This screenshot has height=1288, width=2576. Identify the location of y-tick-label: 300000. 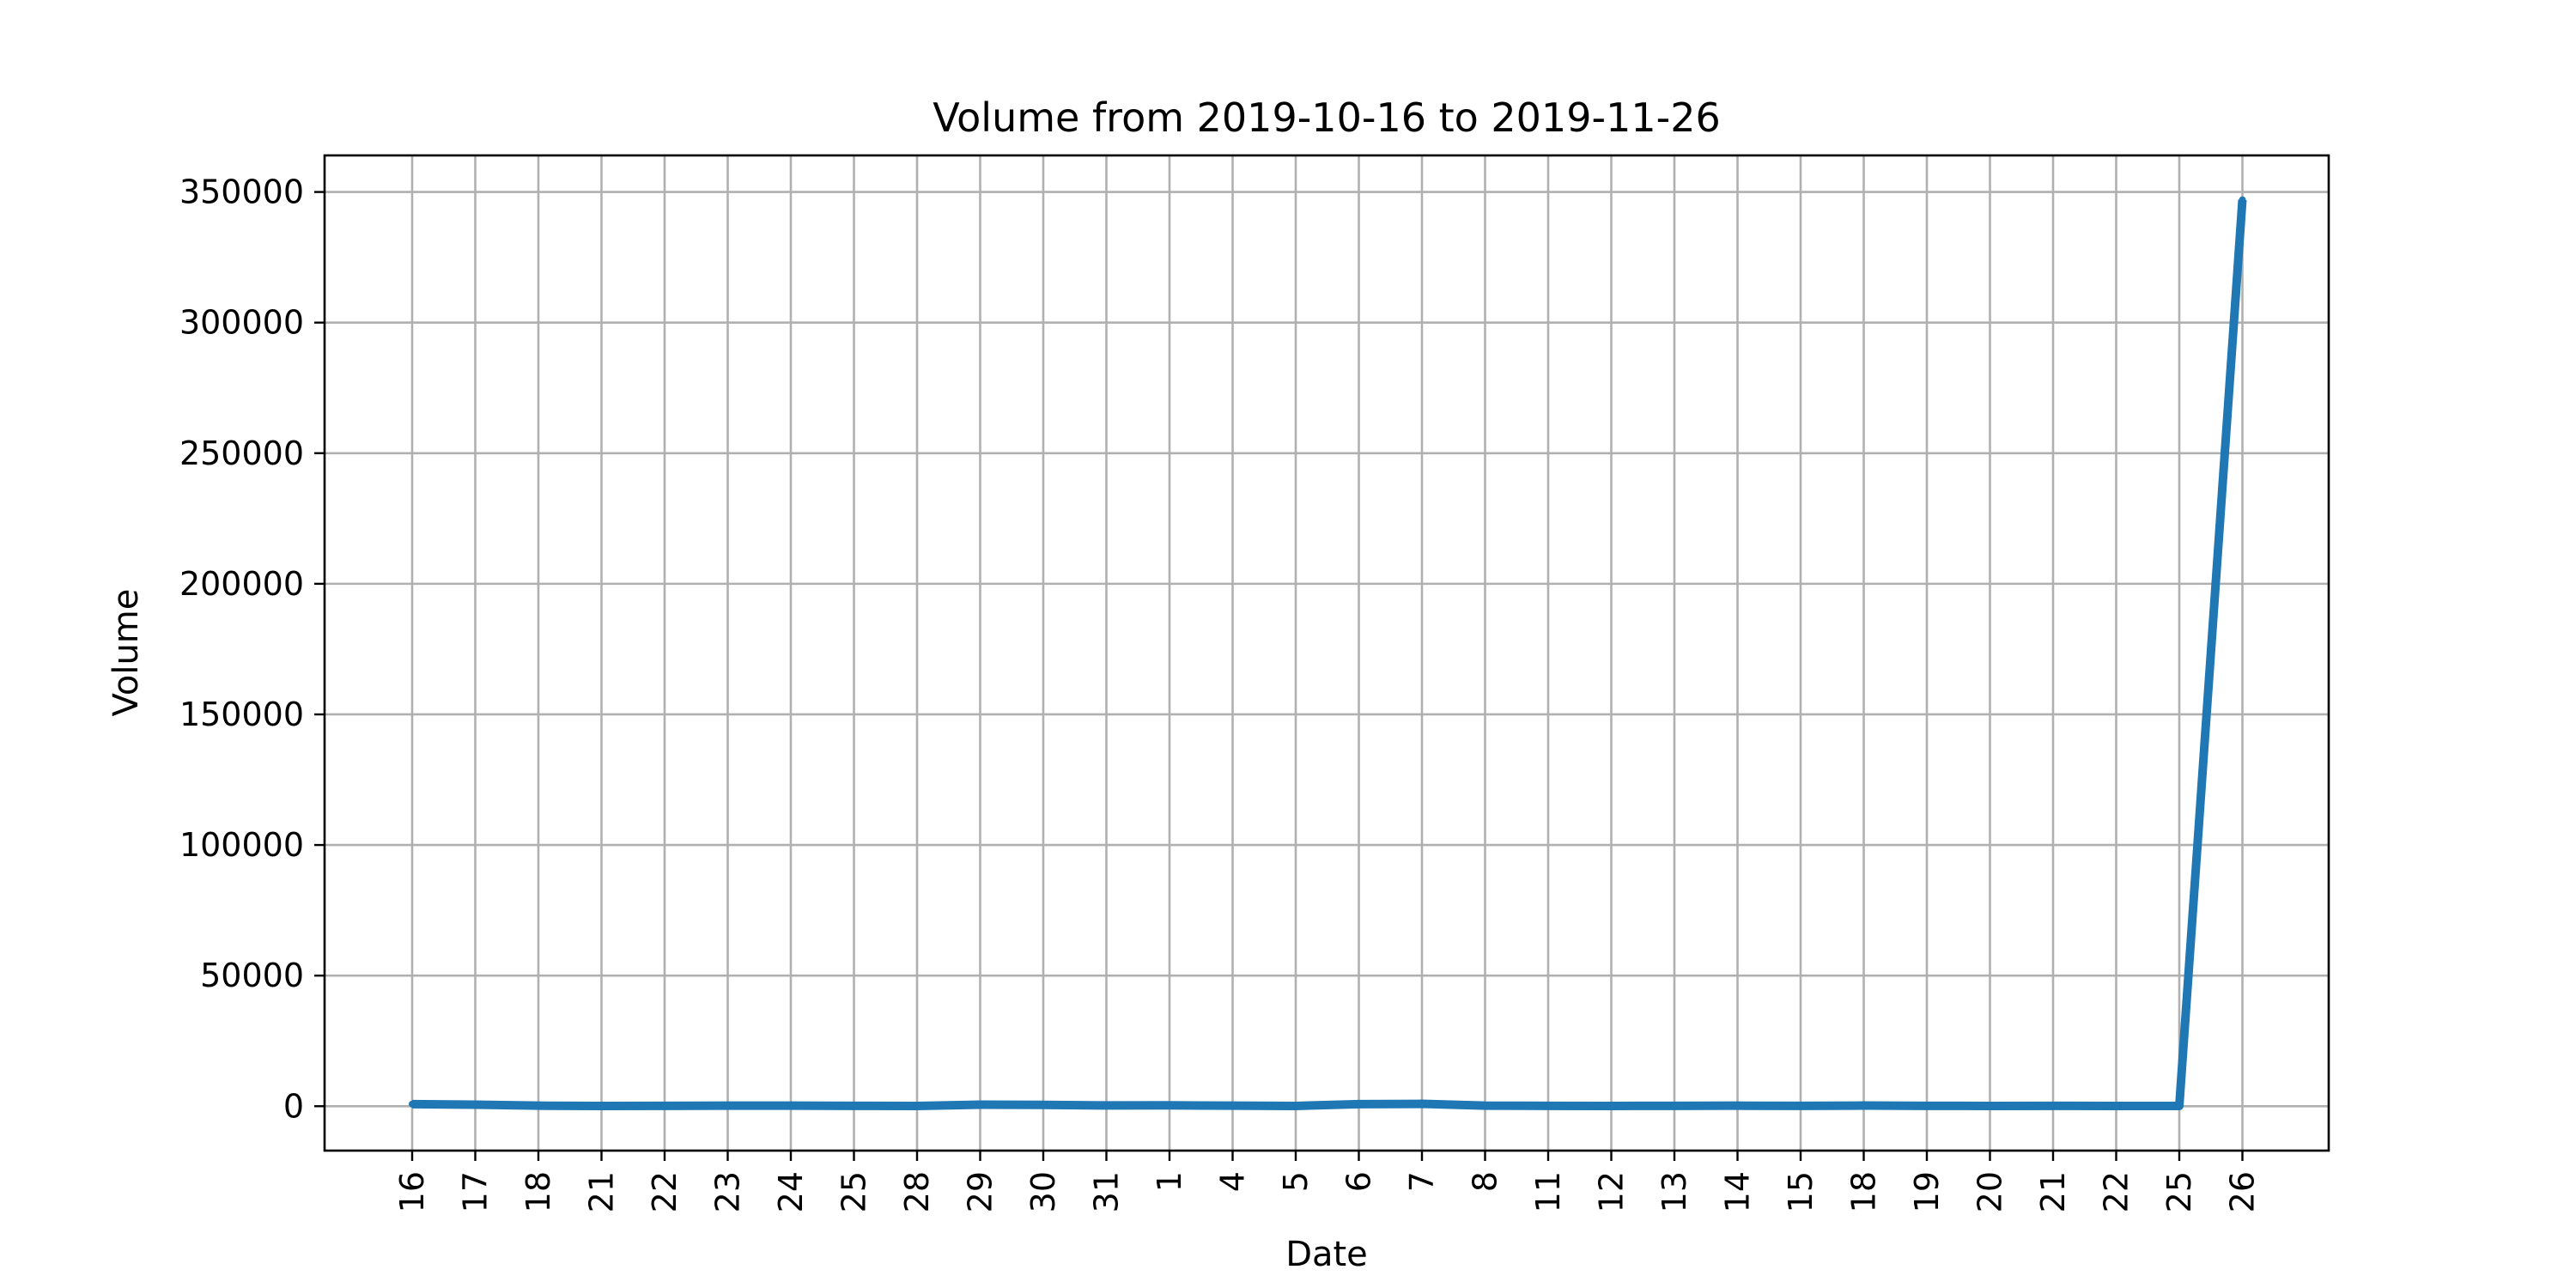
(241, 323).